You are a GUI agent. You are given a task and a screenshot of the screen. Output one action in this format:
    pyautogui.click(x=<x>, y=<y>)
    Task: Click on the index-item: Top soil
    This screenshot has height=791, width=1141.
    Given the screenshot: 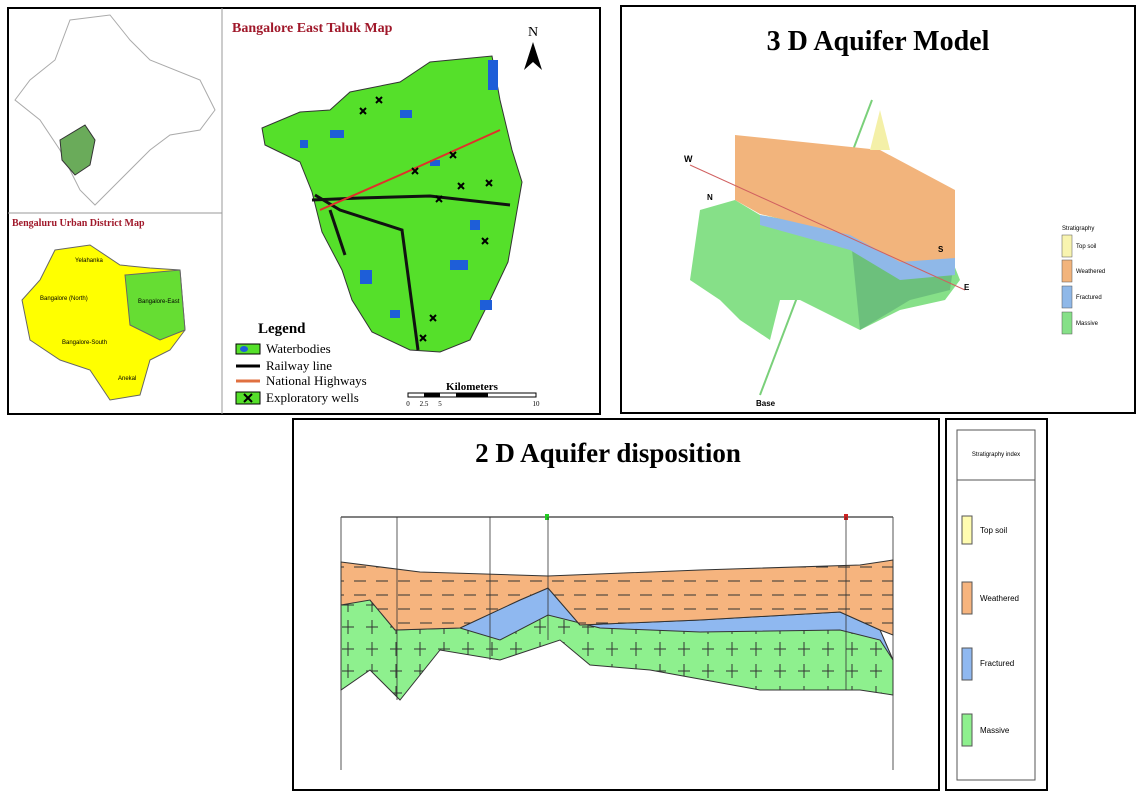 What is the action you would take?
    pyautogui.click(x=993, y=530)
    